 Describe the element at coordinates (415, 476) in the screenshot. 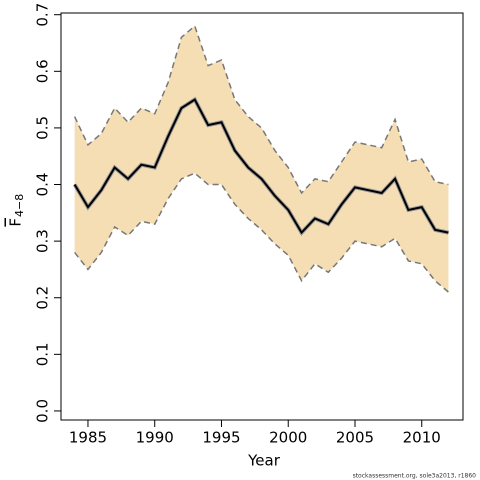

I see `footnote: stockassessment.org, sole3a2013, r1860` at that location.